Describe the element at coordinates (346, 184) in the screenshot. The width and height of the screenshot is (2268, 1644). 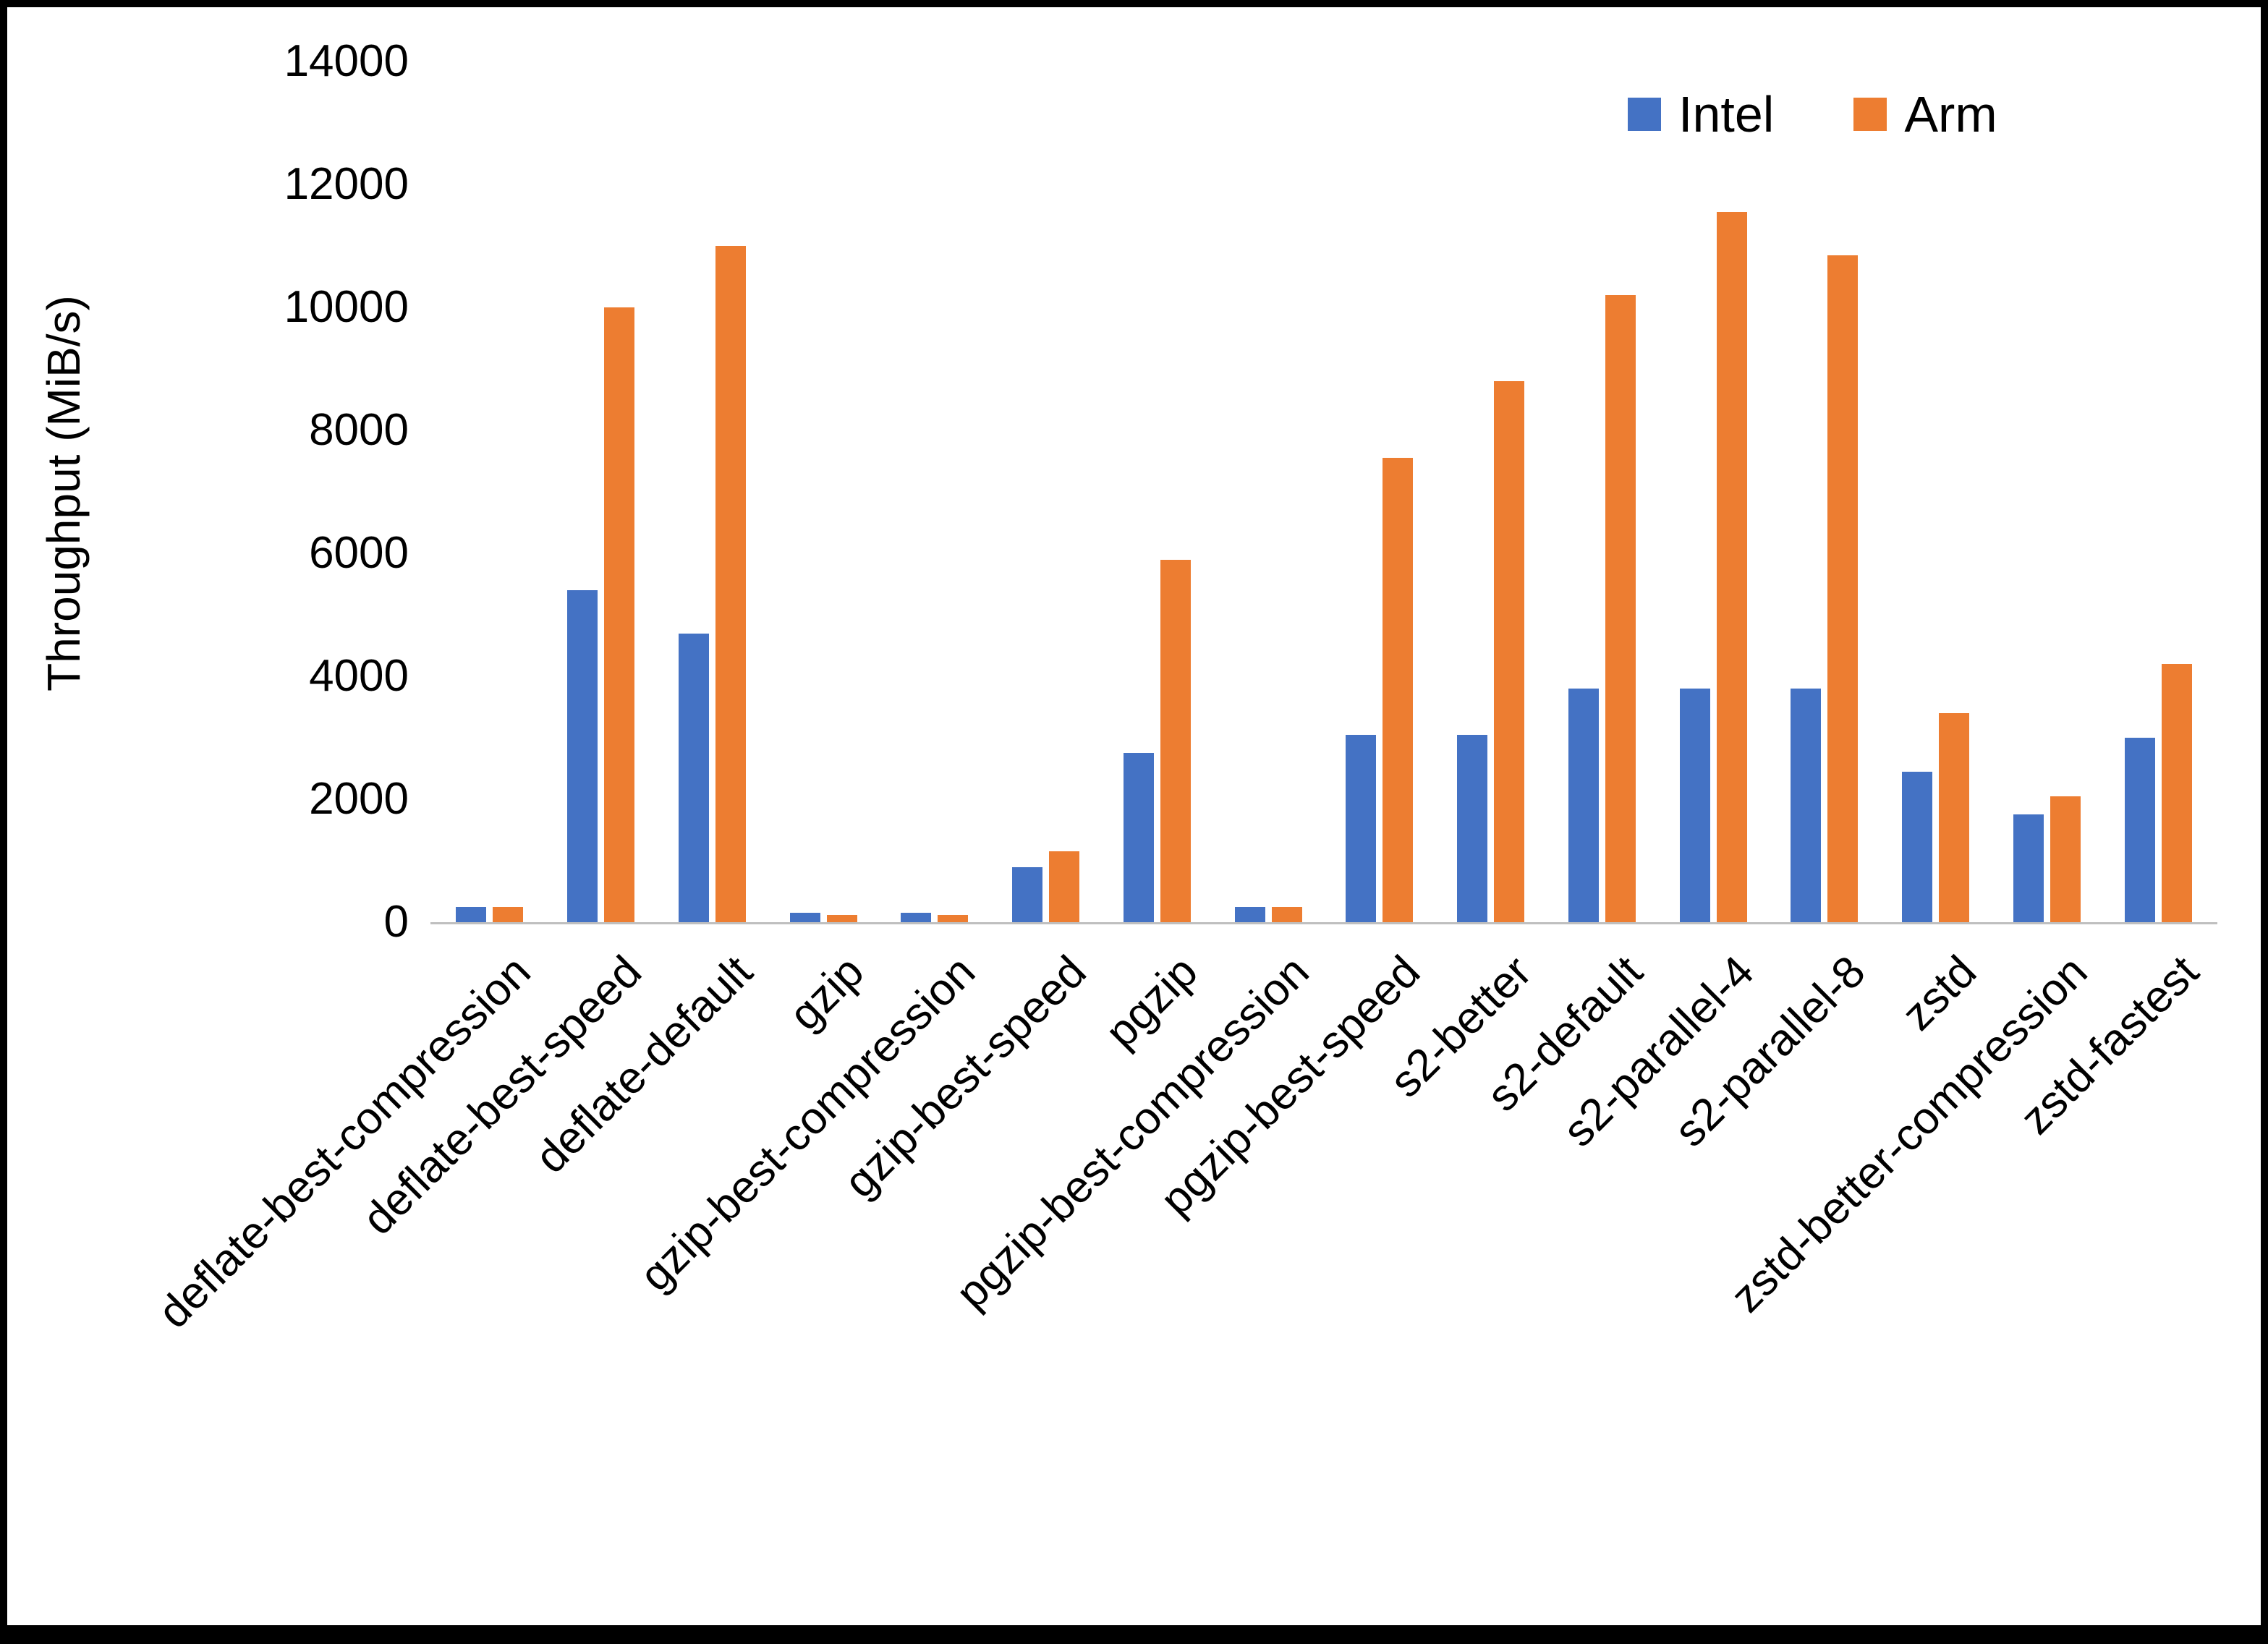
I see `y-tick-label: 12000` at that location.